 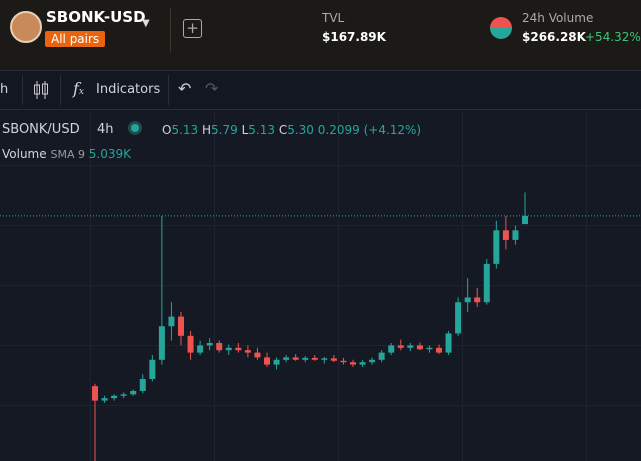 What do you see at coordinates (41, 90) in the screenshot?
I see `candle-type-button` at bounding box center [41, 90].